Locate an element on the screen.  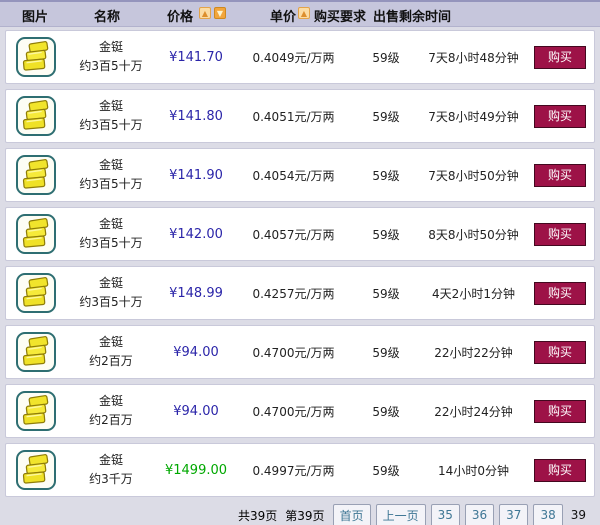
item-unit-price: 0.4997元/万两 is located at coordinates (293, 470).